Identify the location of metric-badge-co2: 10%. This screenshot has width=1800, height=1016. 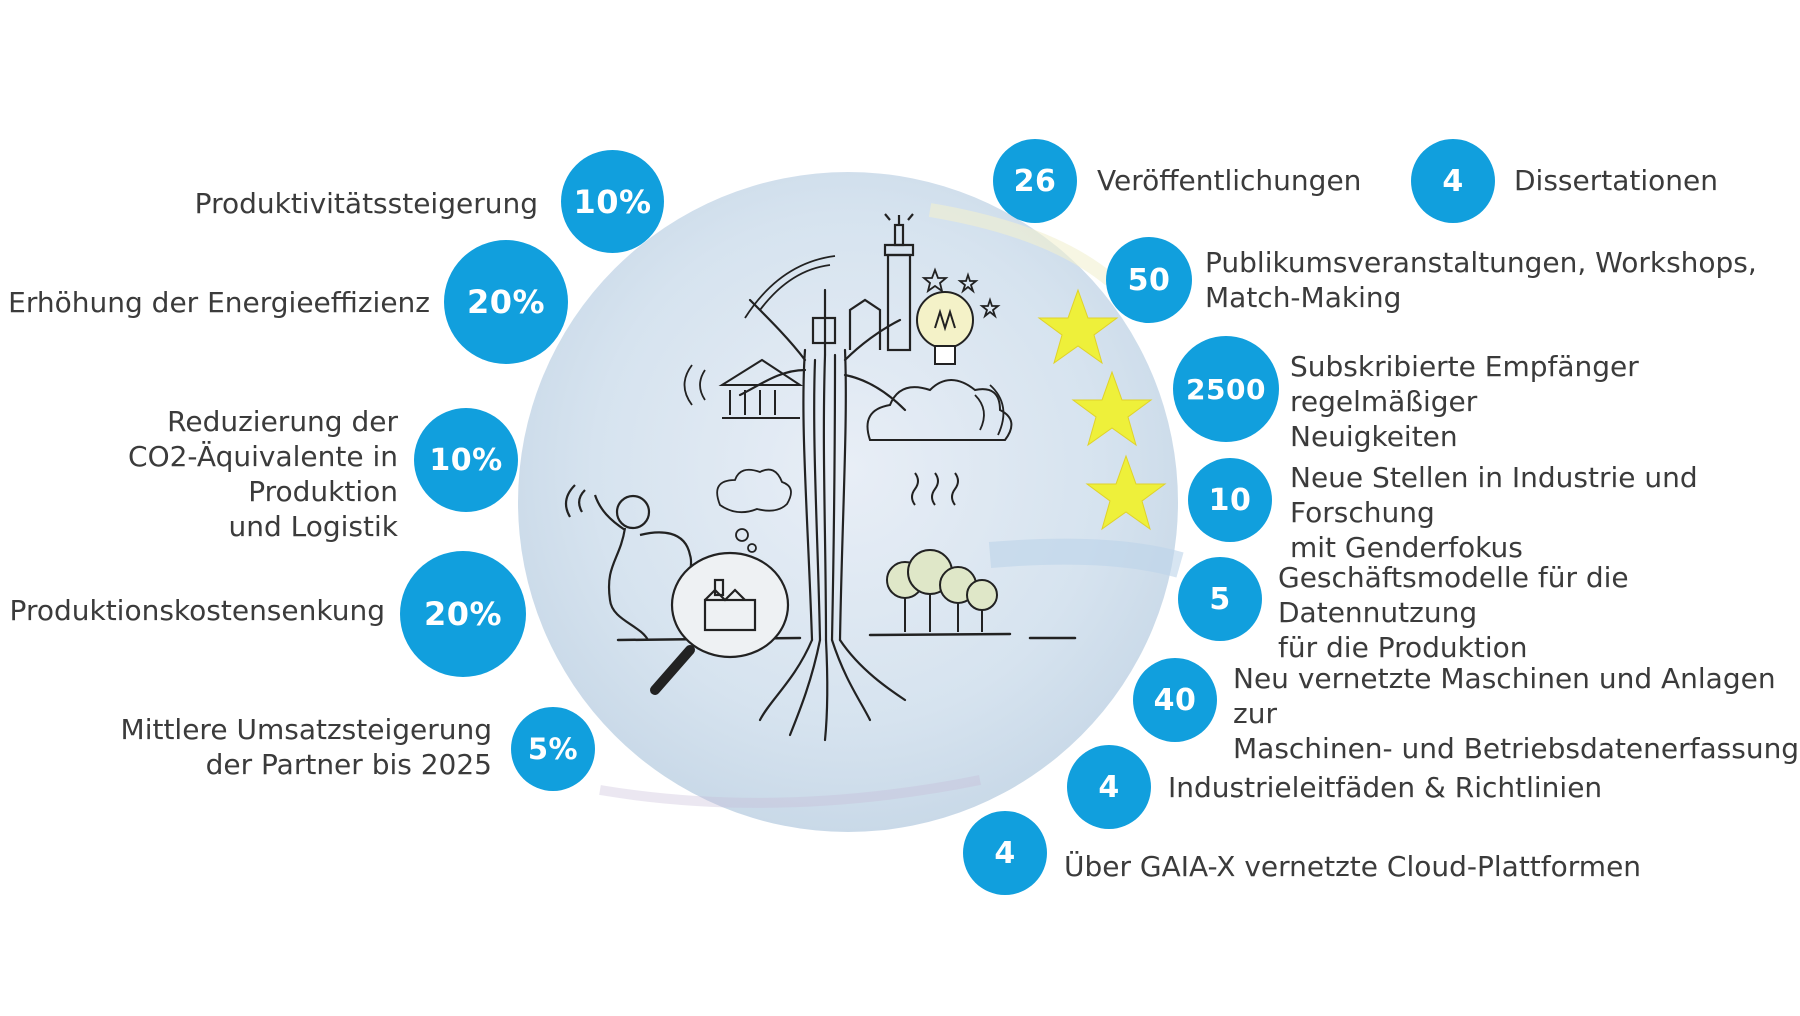
(466, 460).